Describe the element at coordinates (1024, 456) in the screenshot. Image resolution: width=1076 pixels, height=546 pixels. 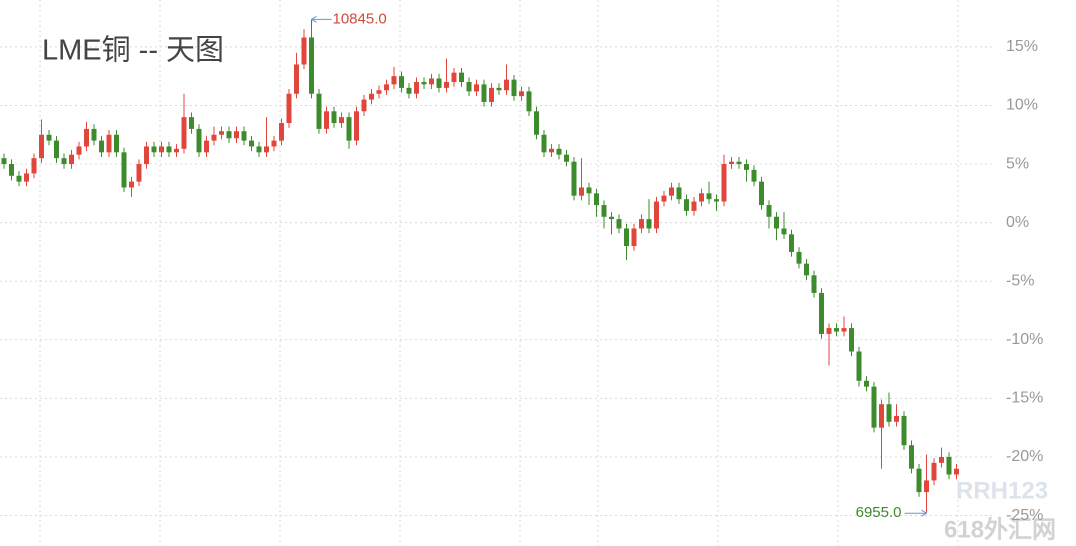
I see `y-tick-label: -20%` at that location.